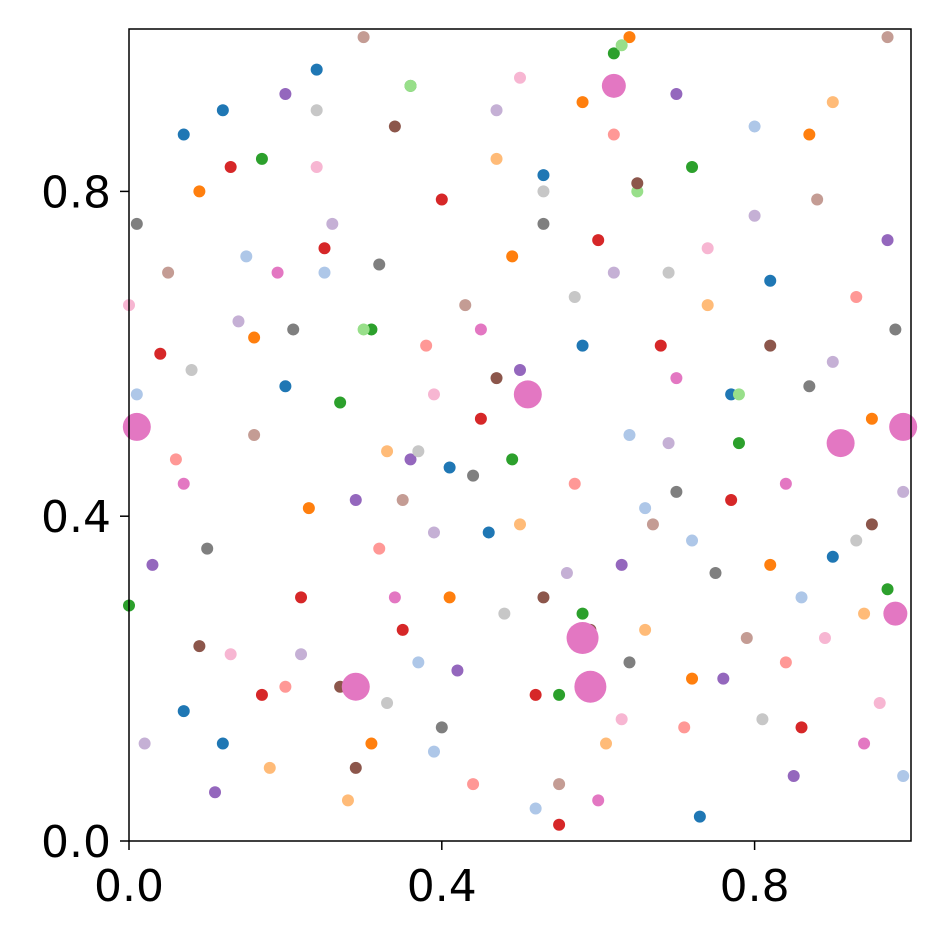 This screenshot has width=940, height=940. I want to click on y-tick-label: 0.0, so click(76, 842).